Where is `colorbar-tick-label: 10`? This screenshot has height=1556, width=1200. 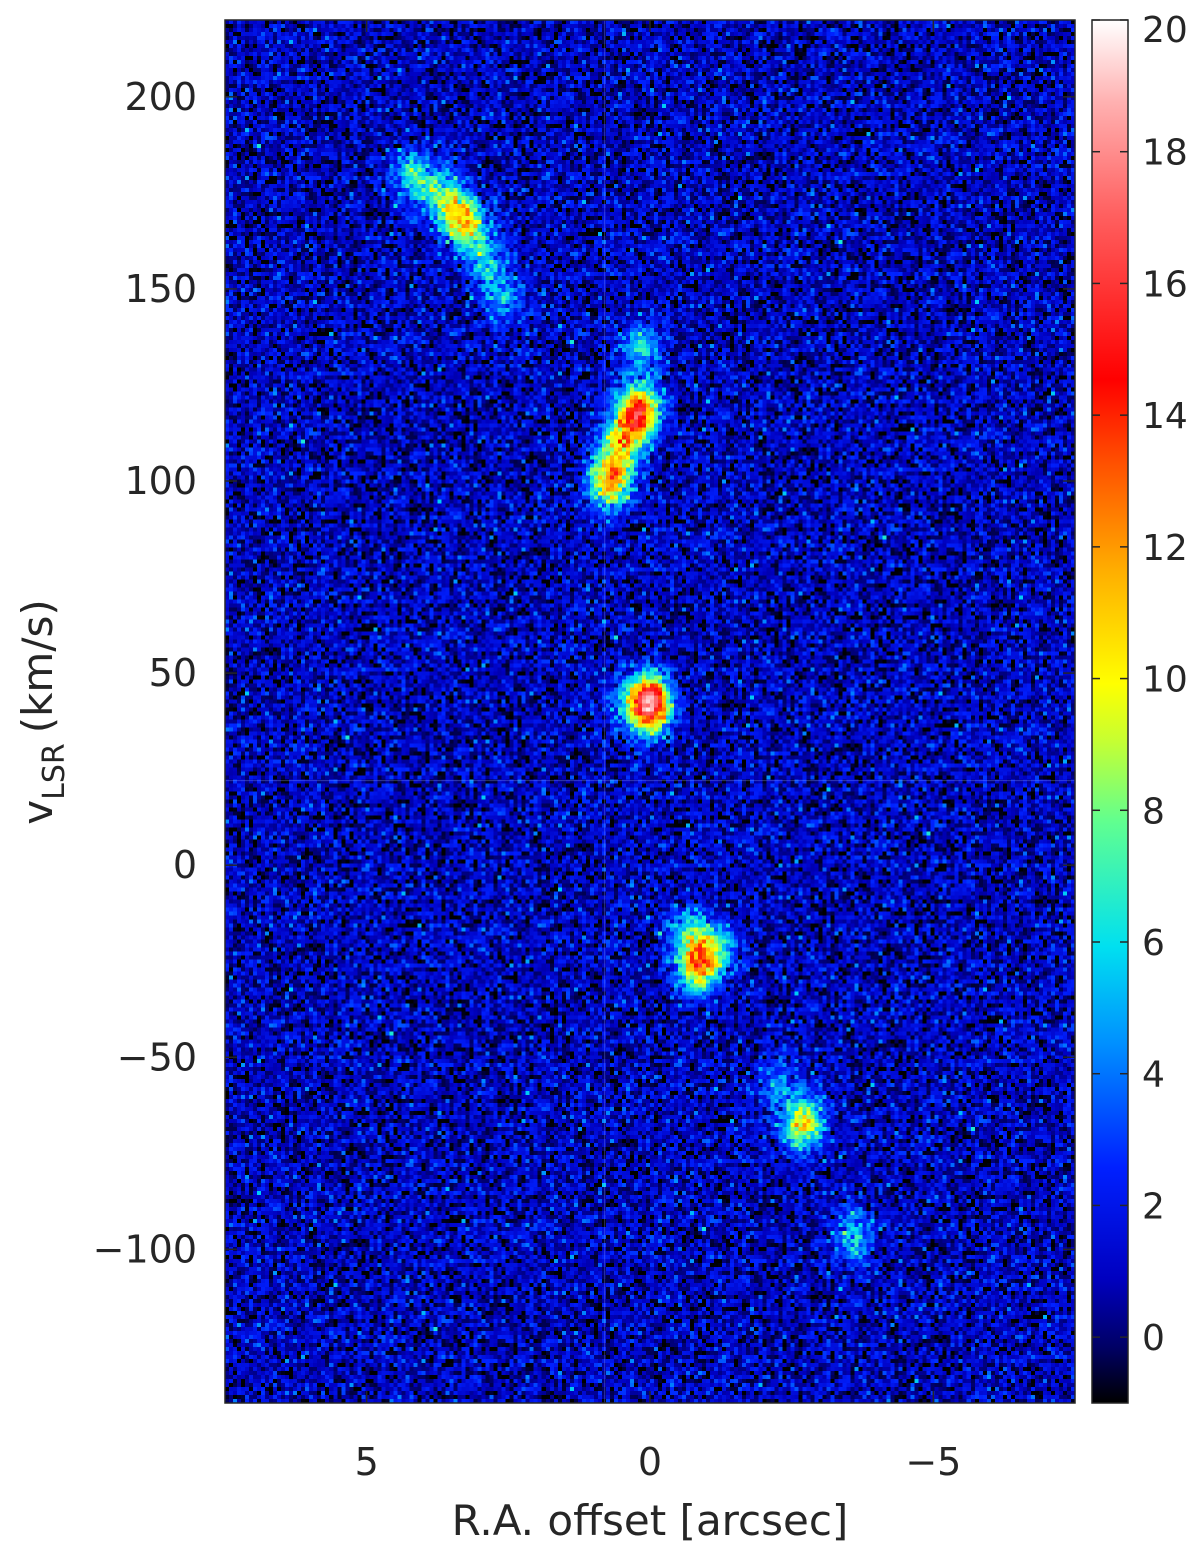
colorbar-tick-label: 10 is located at coordinates (1165, 680).